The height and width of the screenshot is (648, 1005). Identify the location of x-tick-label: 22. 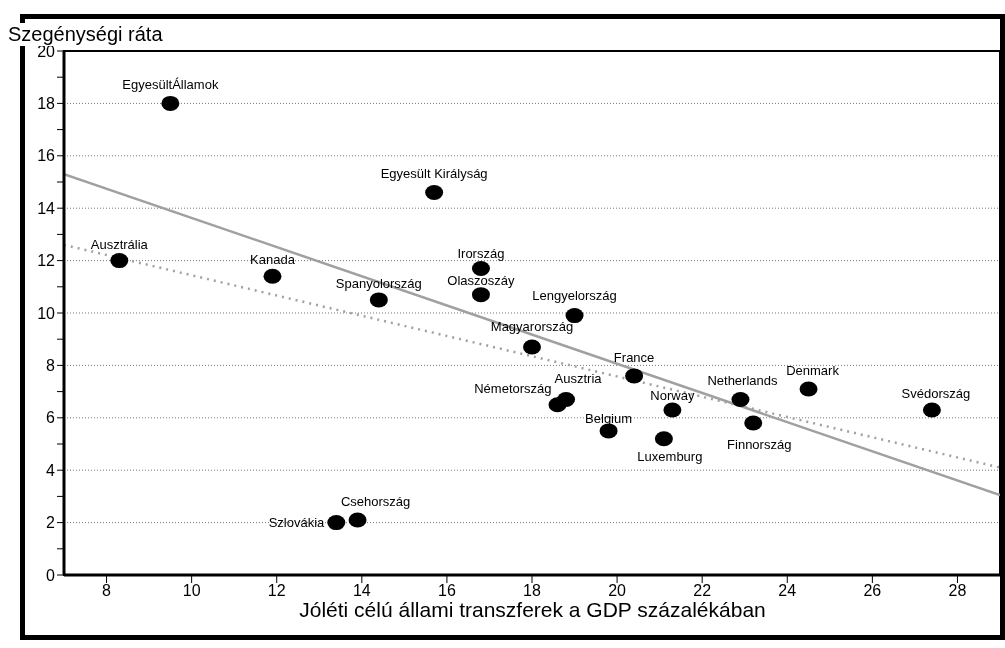
(702, 591).